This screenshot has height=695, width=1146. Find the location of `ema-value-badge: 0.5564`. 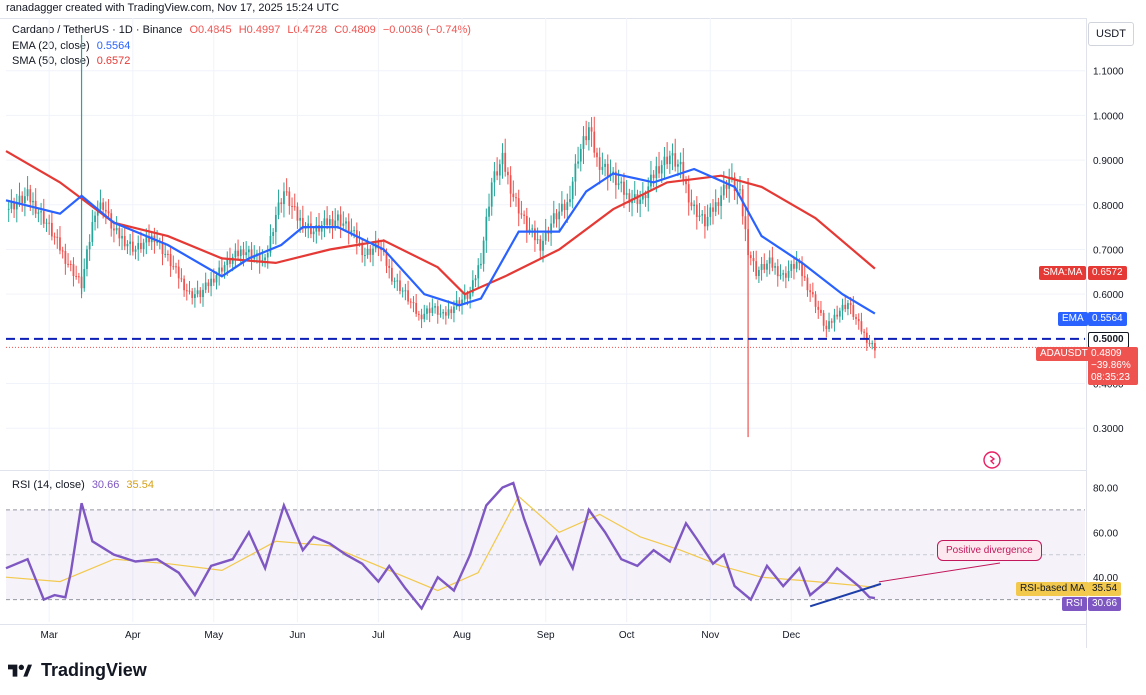

ema-value-badge: 0.5564 is located at coordinates (1107, 319).